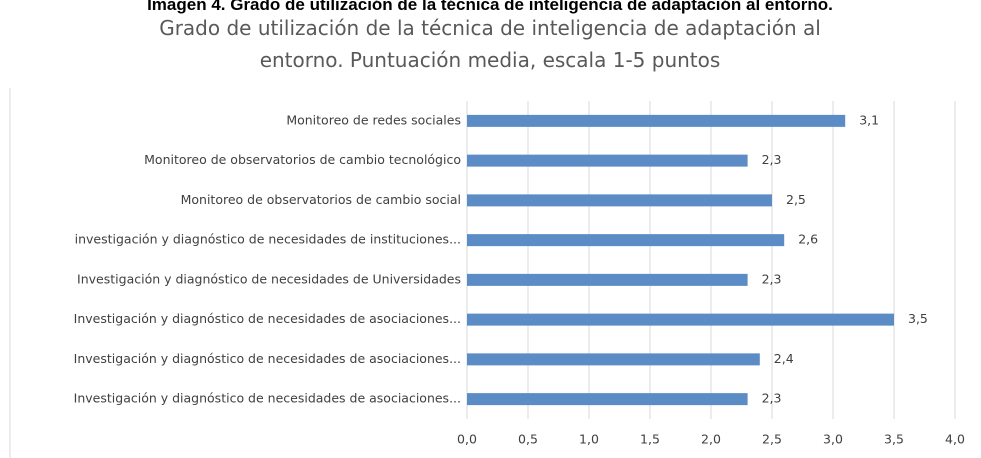 Image resolution: width=981 pixels, height=458 pixels. What do you see at coordinates (955, 439) in the screenshot?
I see `x-tick-label: 4,0` at bounding box center [955, 439].